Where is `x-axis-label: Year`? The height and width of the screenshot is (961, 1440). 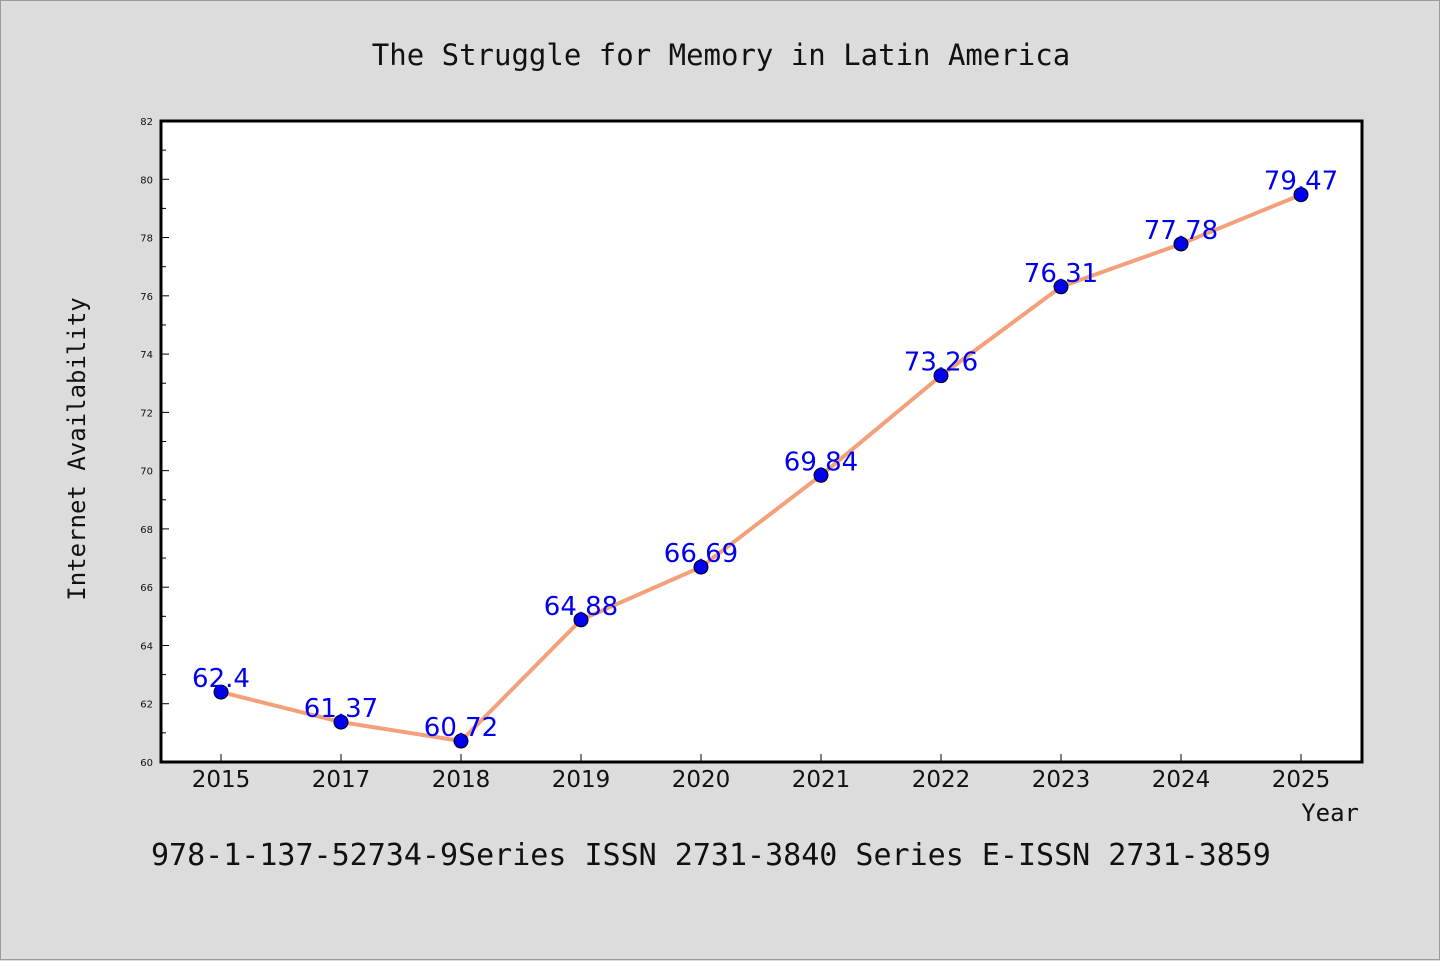 x-axis-label: Year is located at coordinates (1330, 813).